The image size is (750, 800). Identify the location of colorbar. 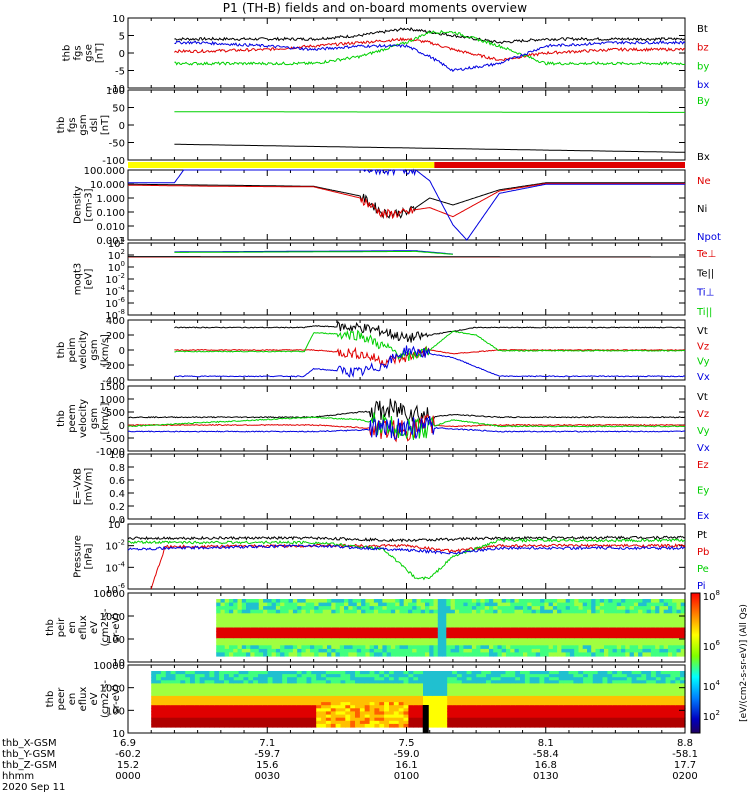
(695, 663).